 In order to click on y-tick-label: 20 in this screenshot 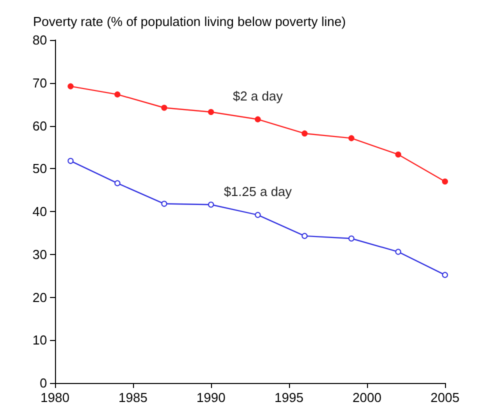, I will do `click(39, 297)`.